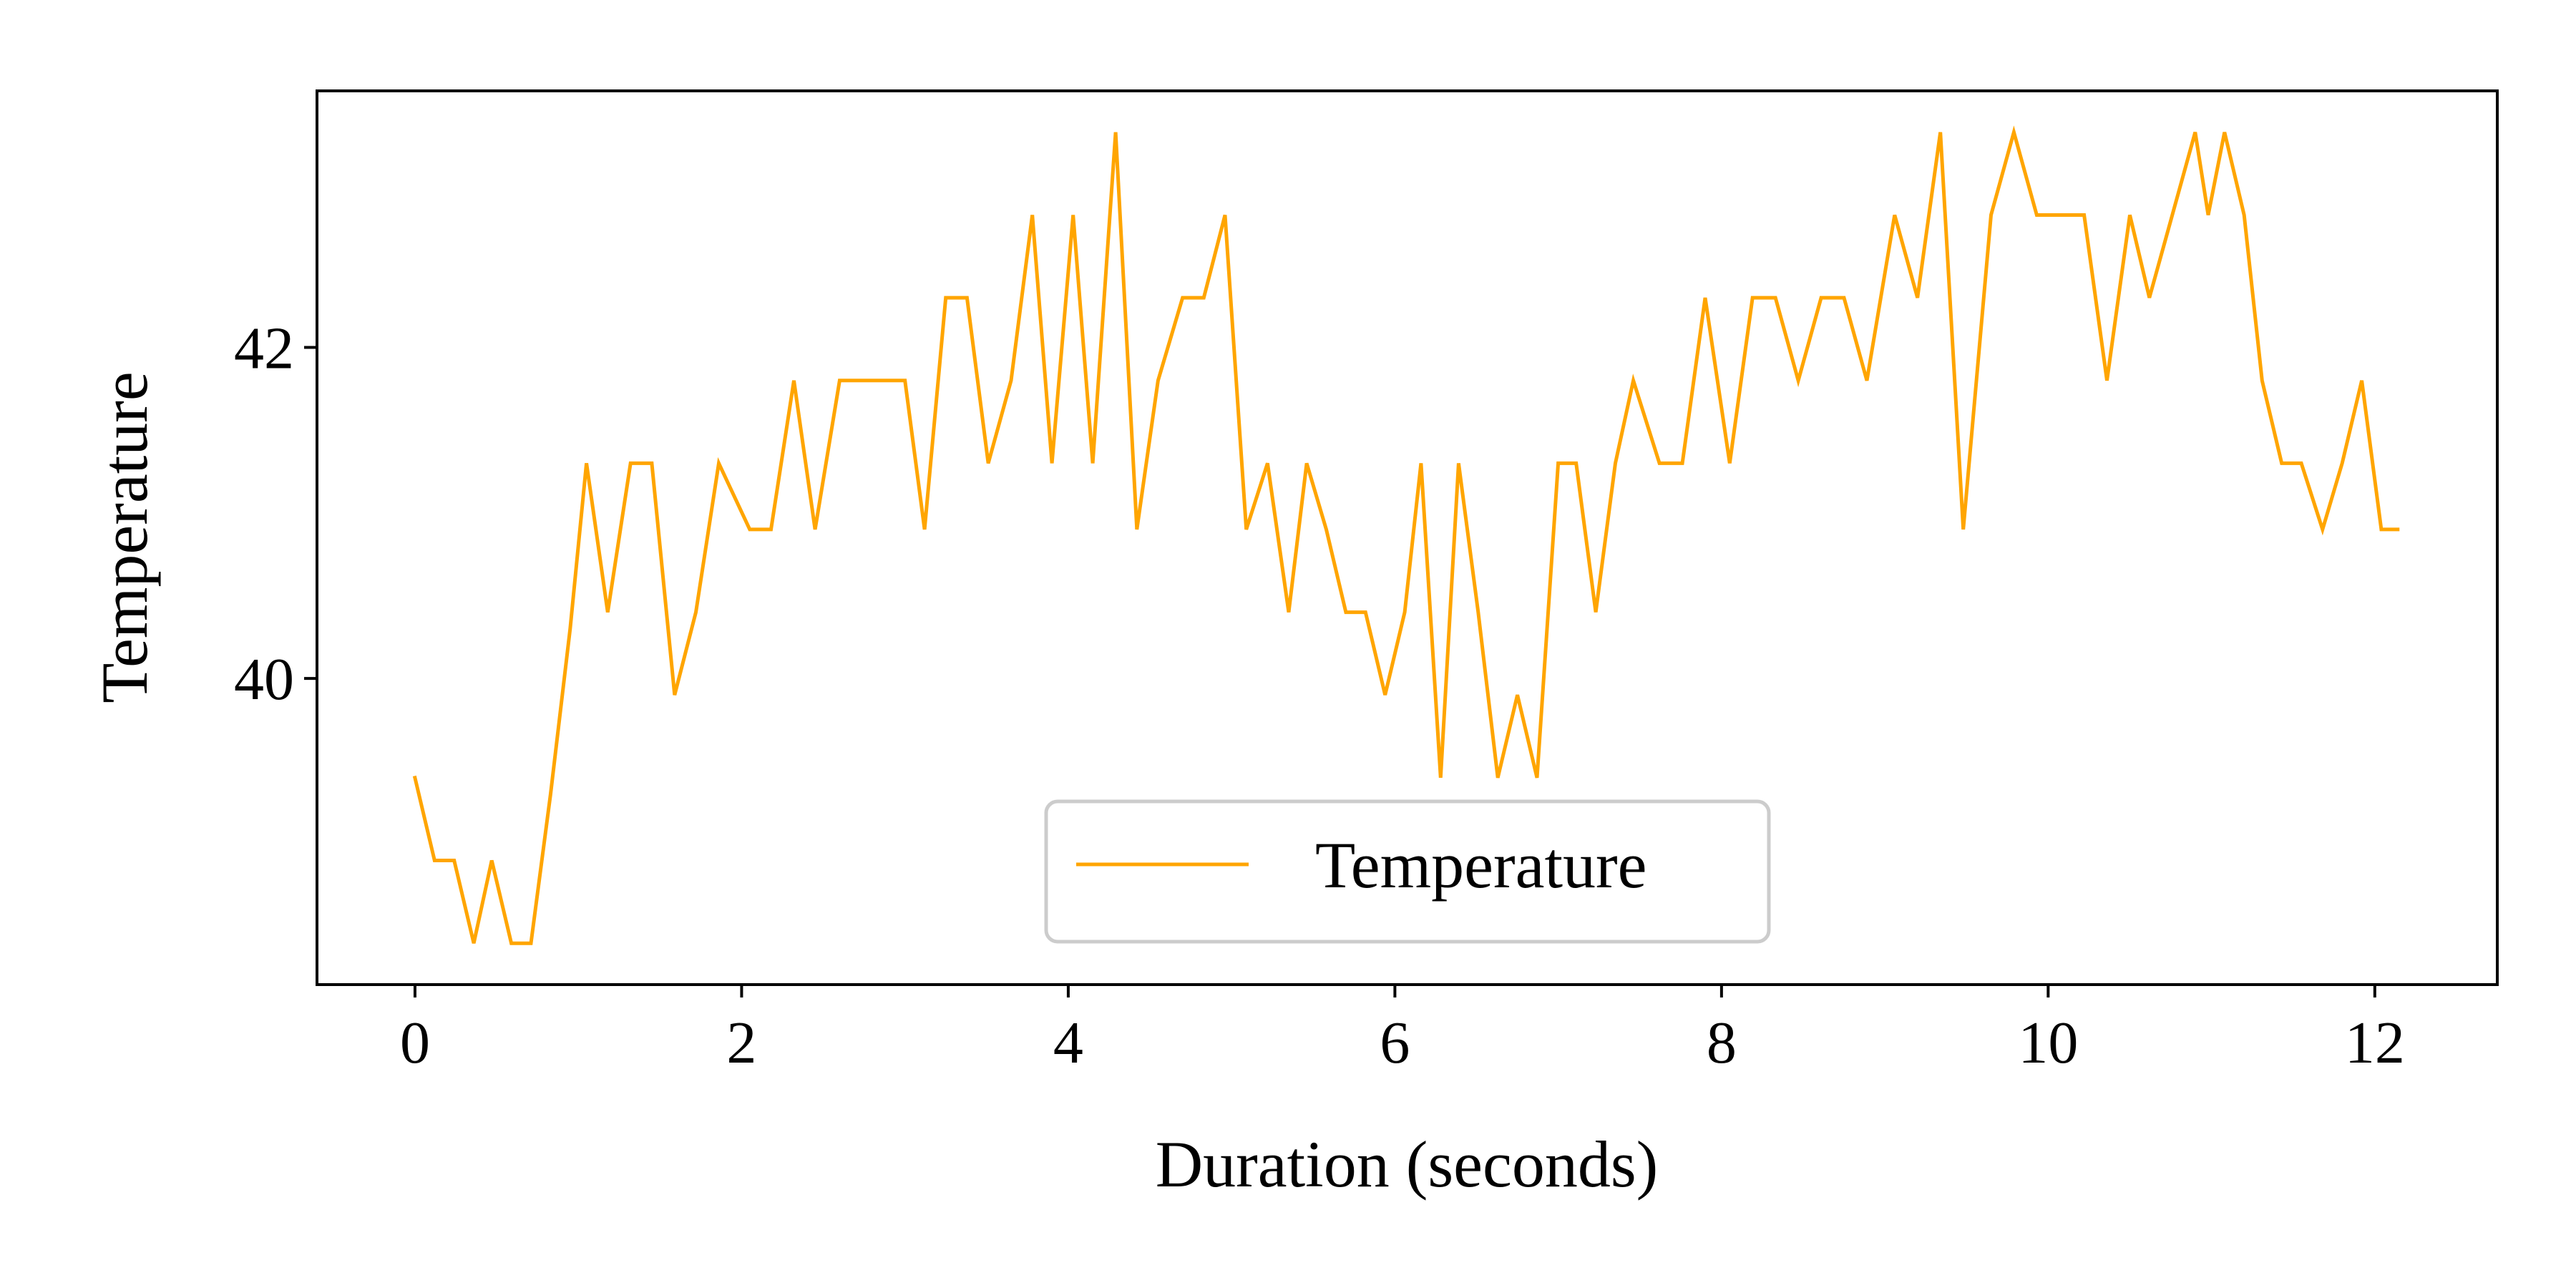 The image size is (2576, 1288). I want to click on legend-box, so click(1407, 871).